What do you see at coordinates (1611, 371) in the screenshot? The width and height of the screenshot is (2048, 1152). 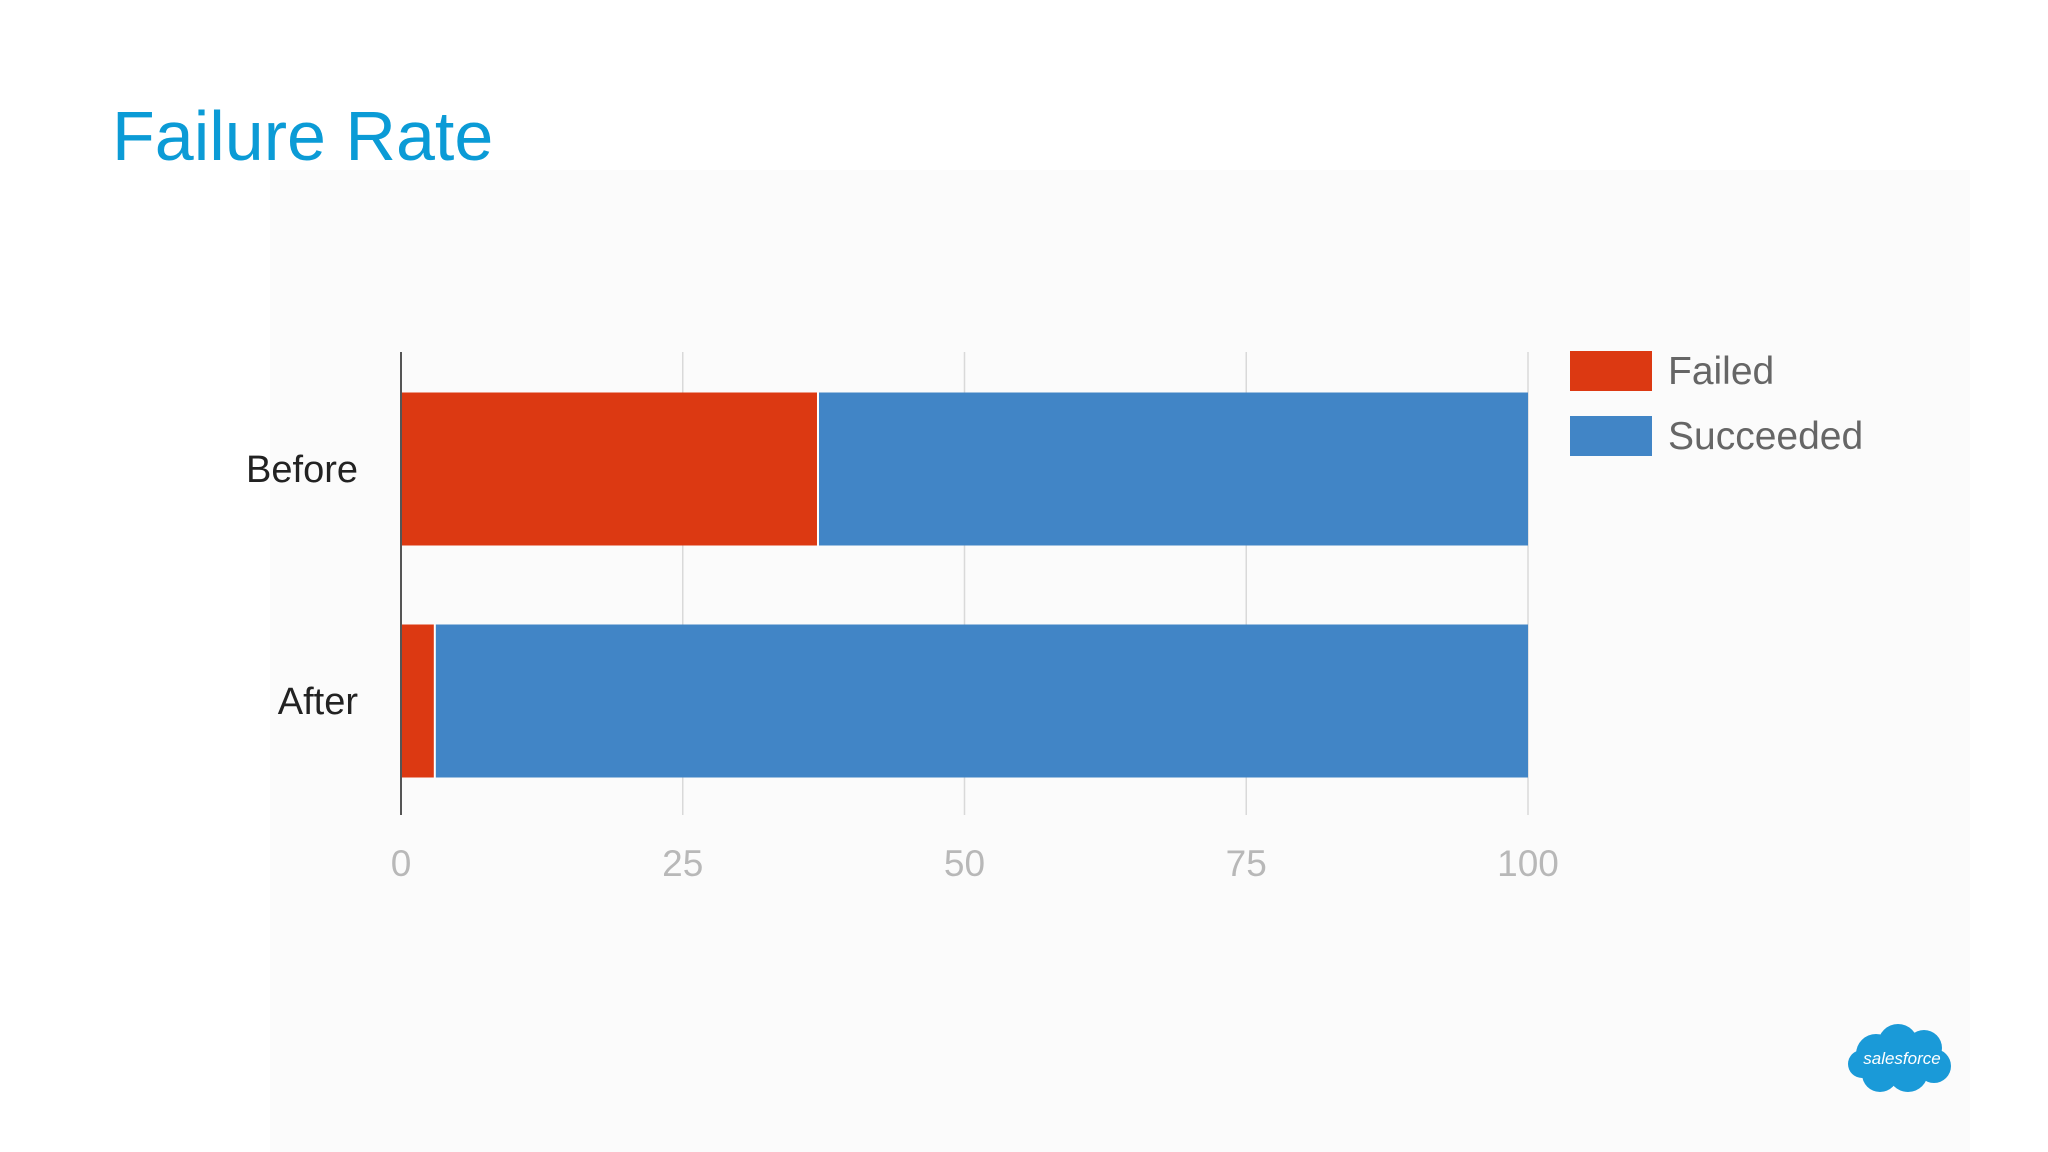 I see `legend-swatch-failed` at bounding box center [1611, 371].